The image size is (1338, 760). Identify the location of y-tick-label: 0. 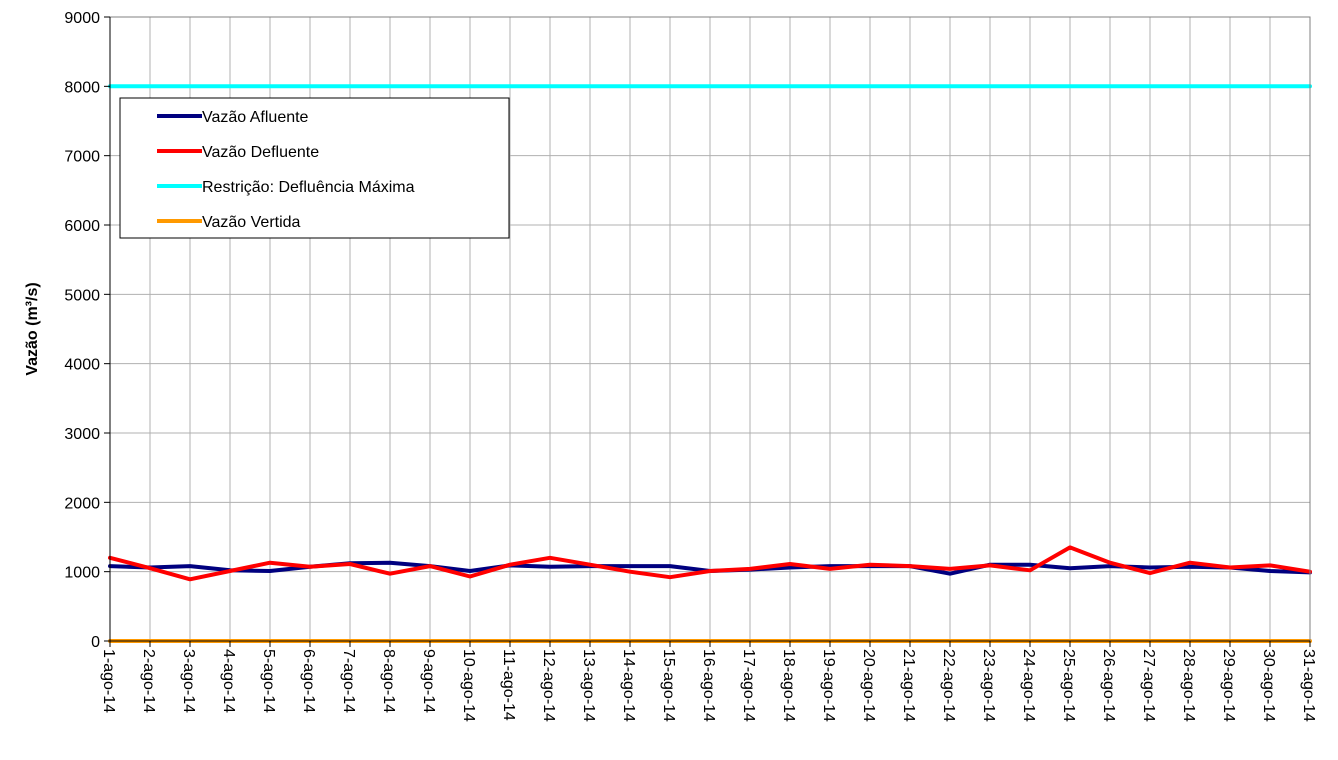
(95, 642).